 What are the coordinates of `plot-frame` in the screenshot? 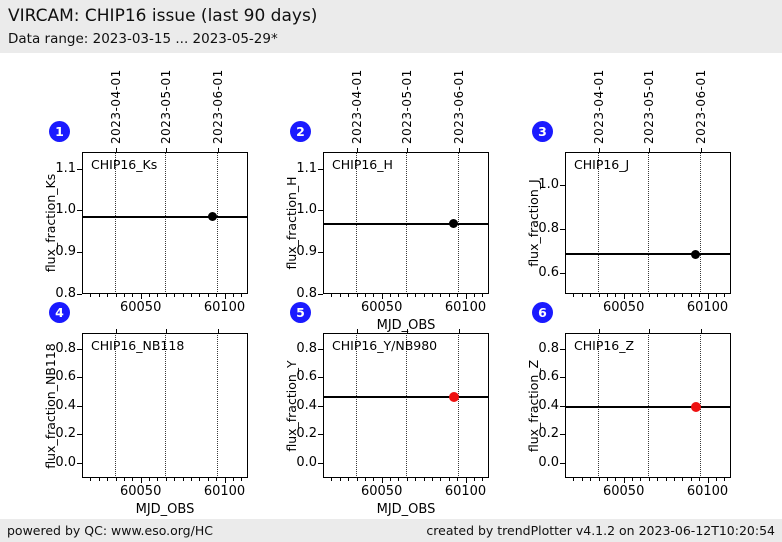 It's located at (648, 223).